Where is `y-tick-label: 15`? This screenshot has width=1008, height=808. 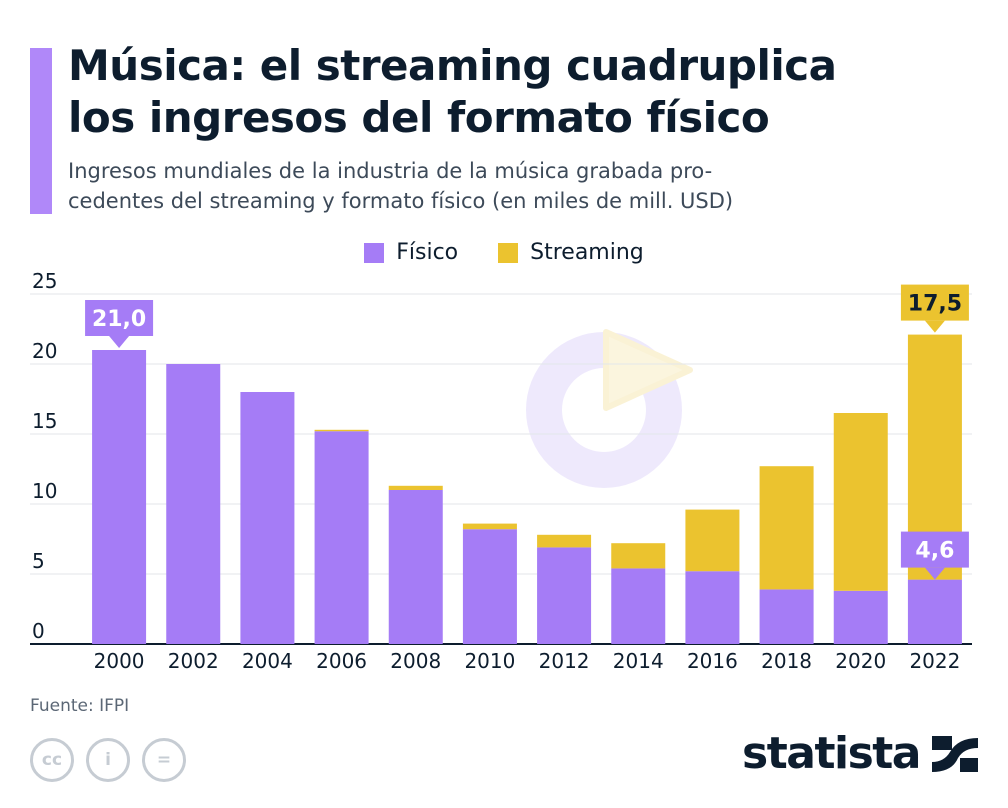 y-tick-label: 15 is located at coordinates (44, 421).